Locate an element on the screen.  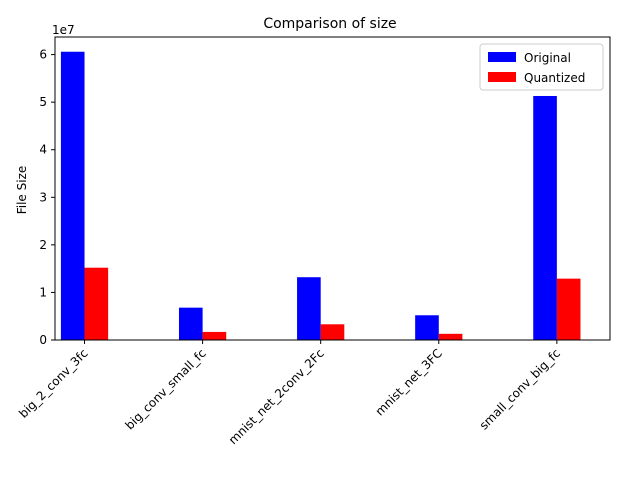
legend-label-quantized: Quantized is located at coordinates (554, 78).